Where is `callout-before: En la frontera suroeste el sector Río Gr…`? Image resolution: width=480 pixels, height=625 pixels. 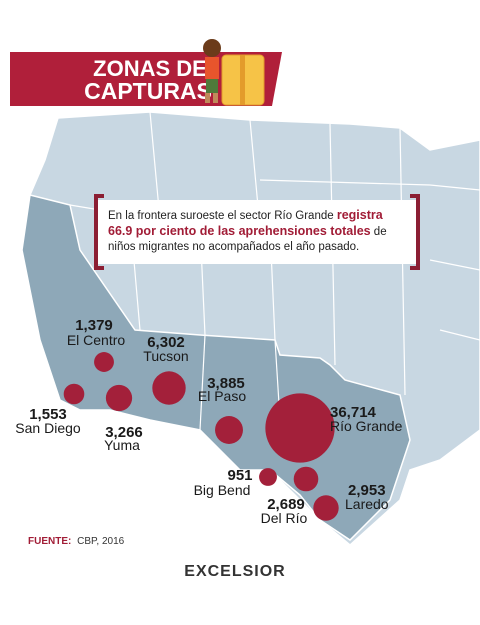 callout-before: En la frontera suroeste el sector Río Gr… is located at coordinates (221, 216).